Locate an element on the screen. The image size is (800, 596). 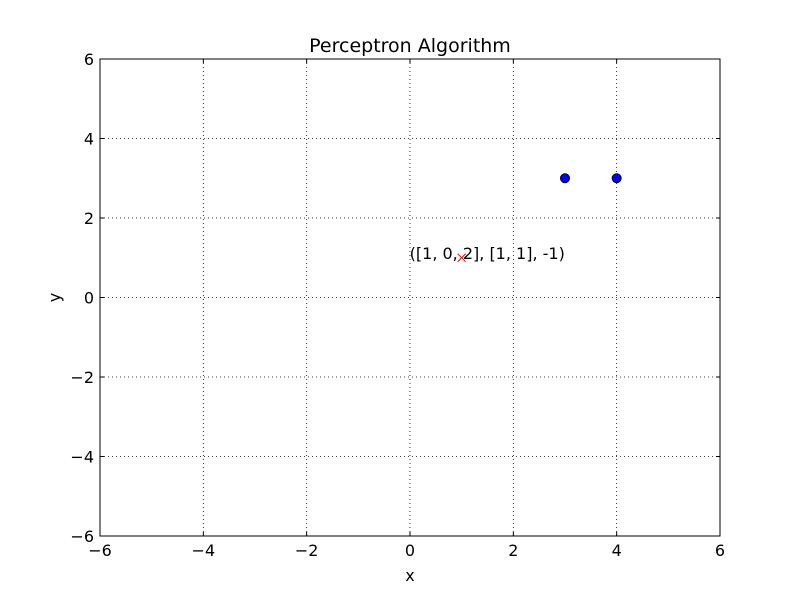
x-tick-label: 2 is located at coordinates (513, 550).